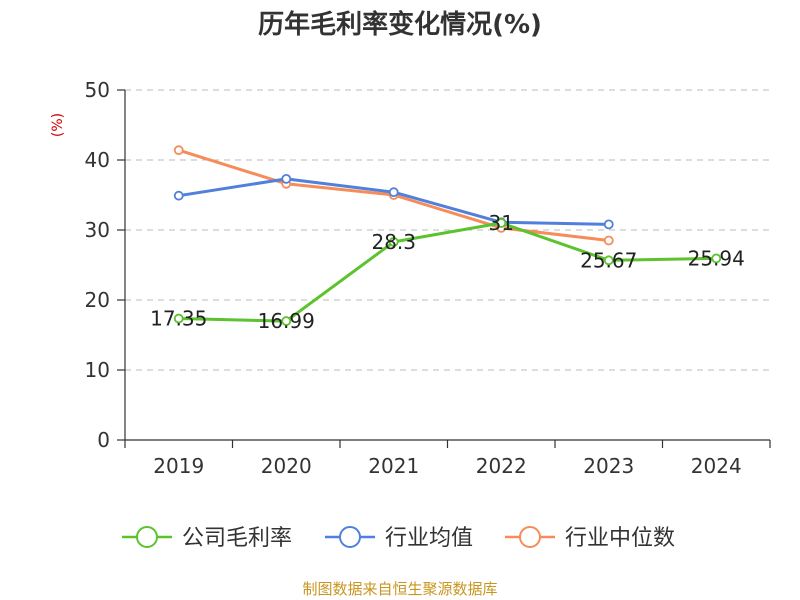 This screenshot has width=800, height=600. Describe the element at coordinates (429, 538) in the screenshot. I see `legend-label: 行业均值` at that location.